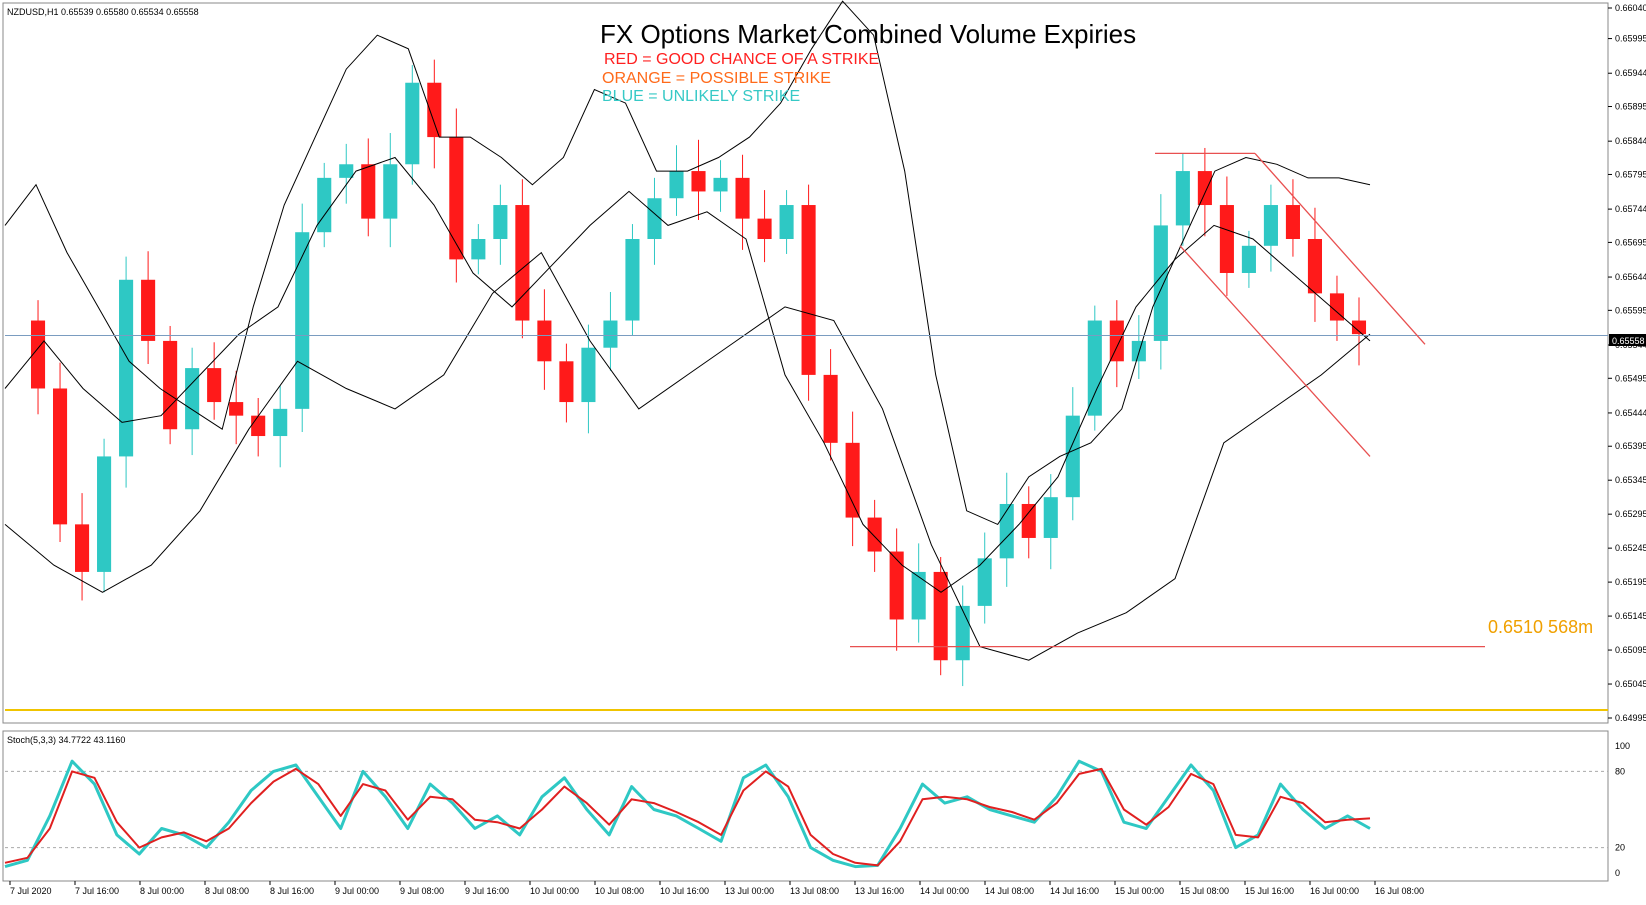 Image resolution: width=1646 pixels, height=905 pixels. What do you see at coordinates (944, 891) in the screenshot?
I see `time-tick-label: 14 Jul 00:00` at bounding box center [944, 891].